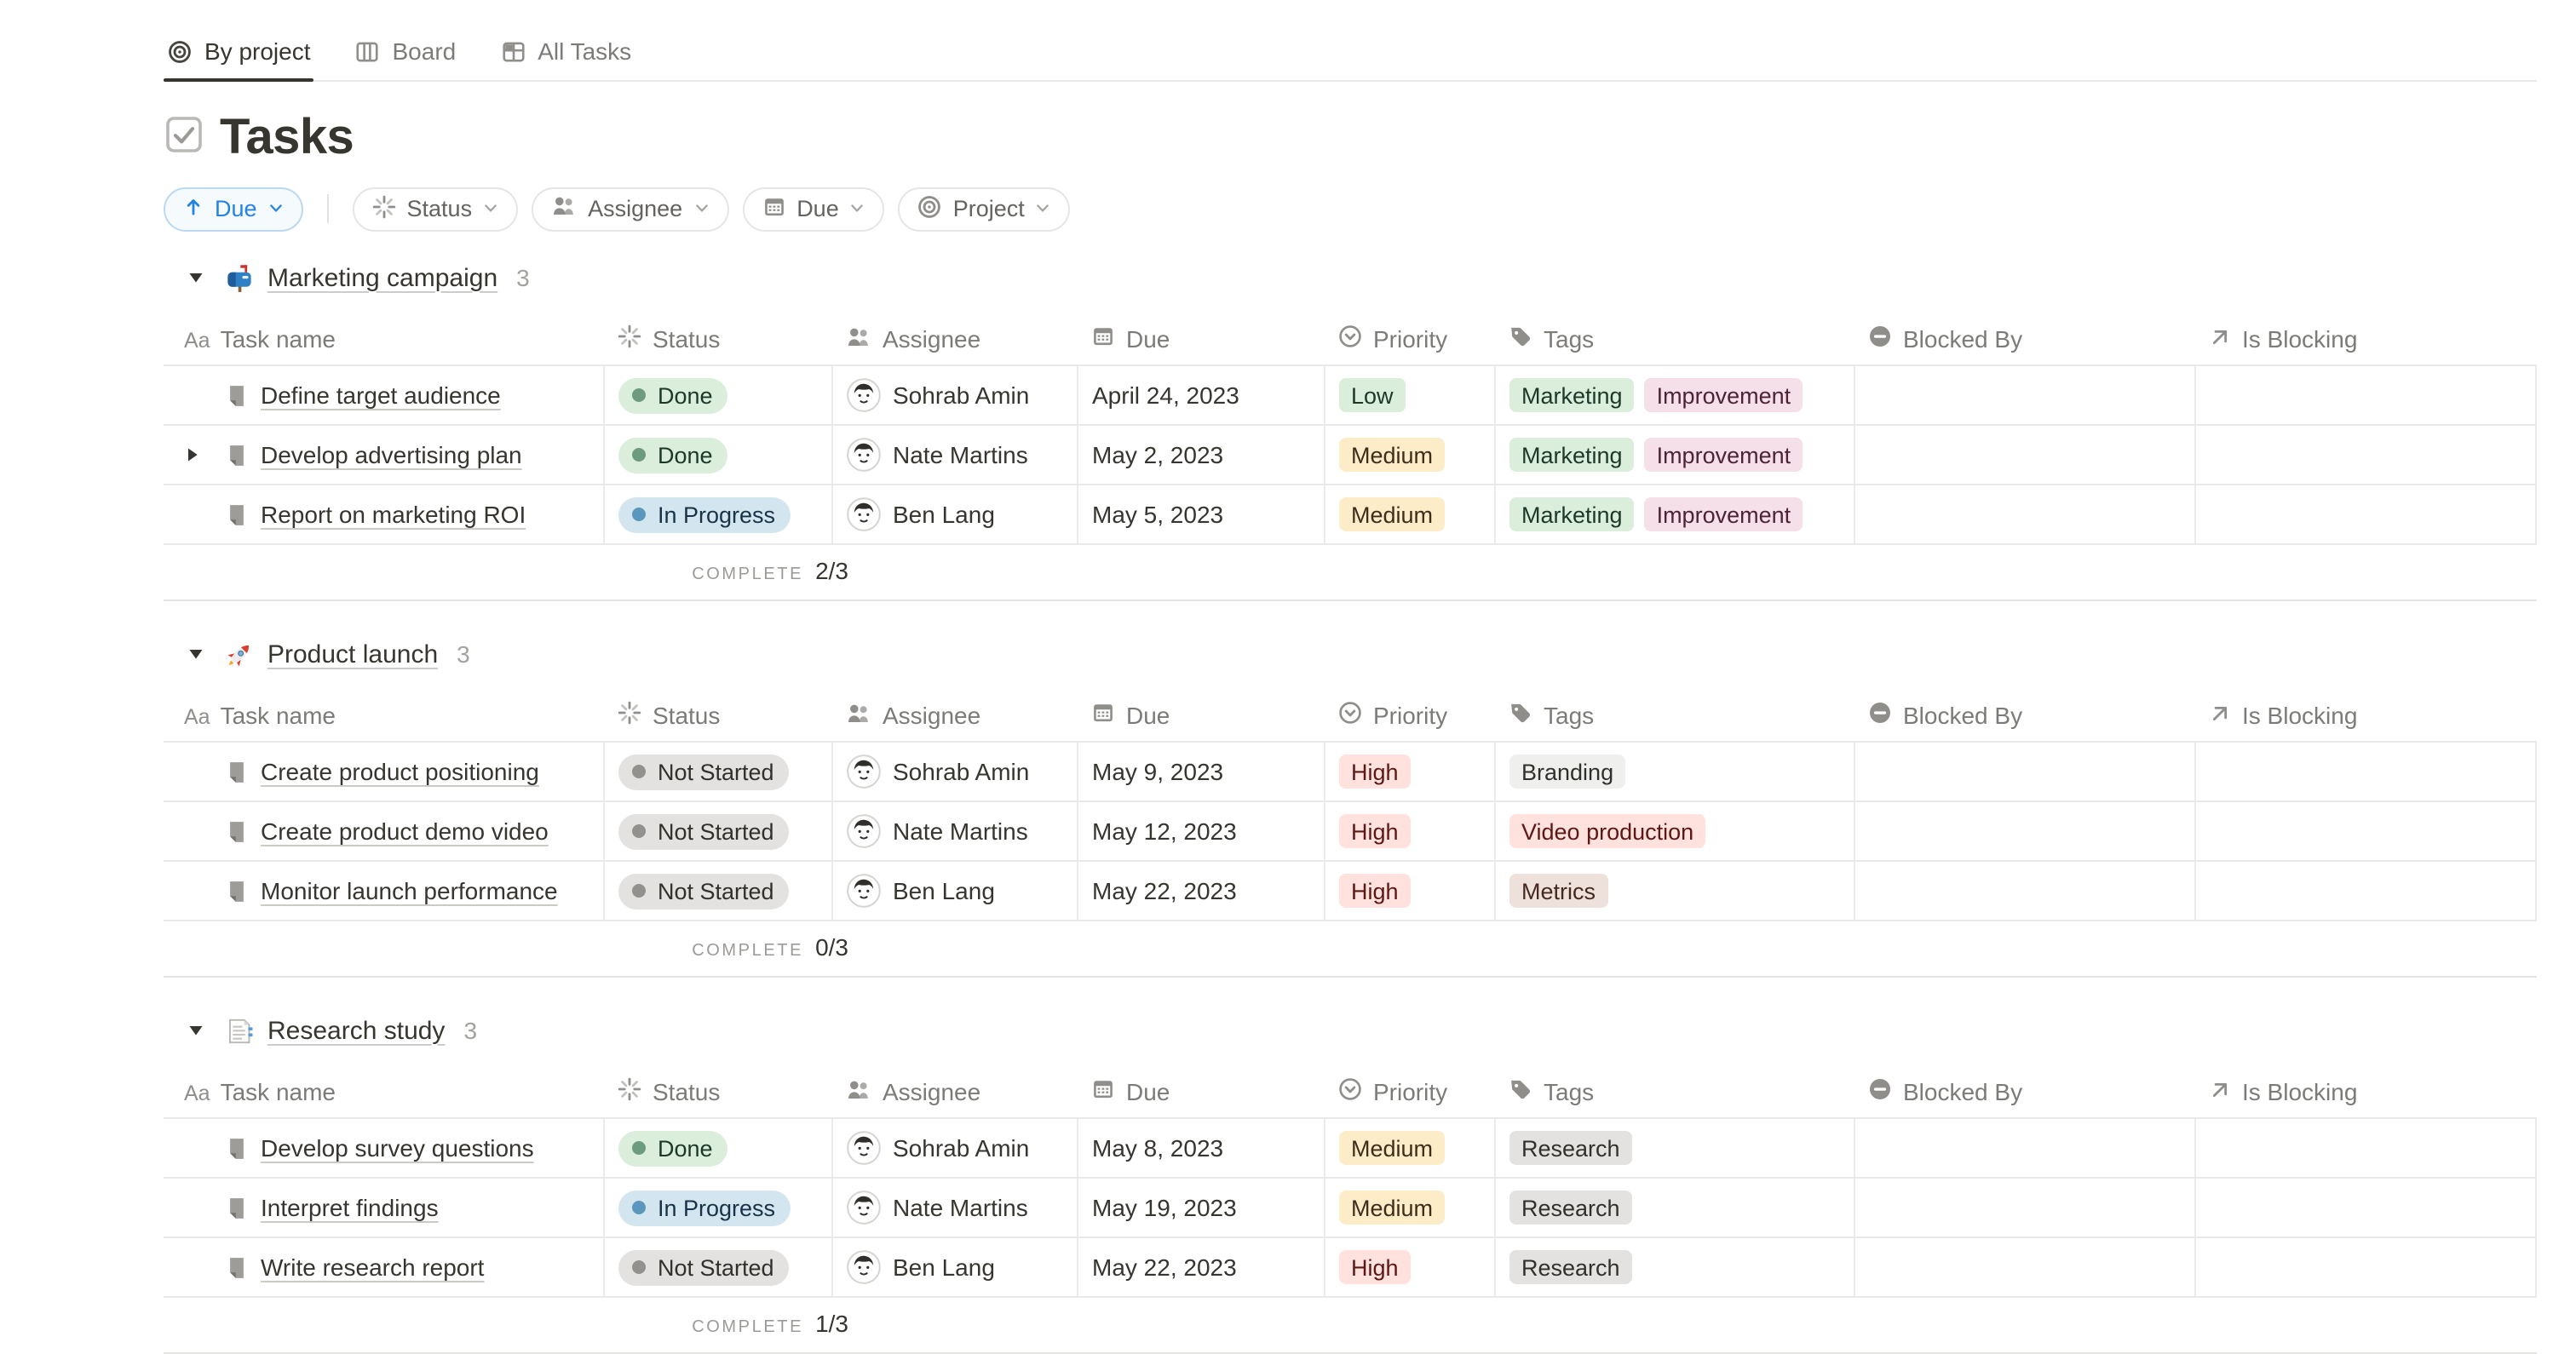  Describe the element at coordinates (1200, 831) in the screenshot. I see `due-date-cell: May 12, 2023` at that location.